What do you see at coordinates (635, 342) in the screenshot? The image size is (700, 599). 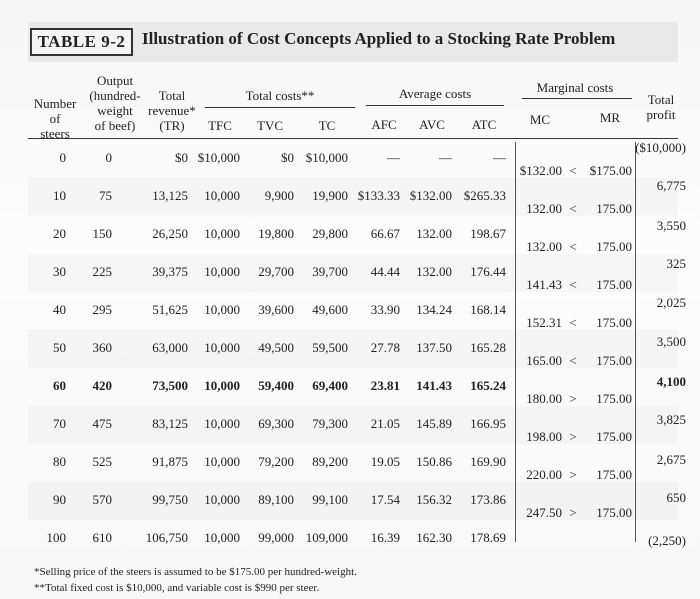 I see `marginal-right-border` at bounding box center [635, 342].